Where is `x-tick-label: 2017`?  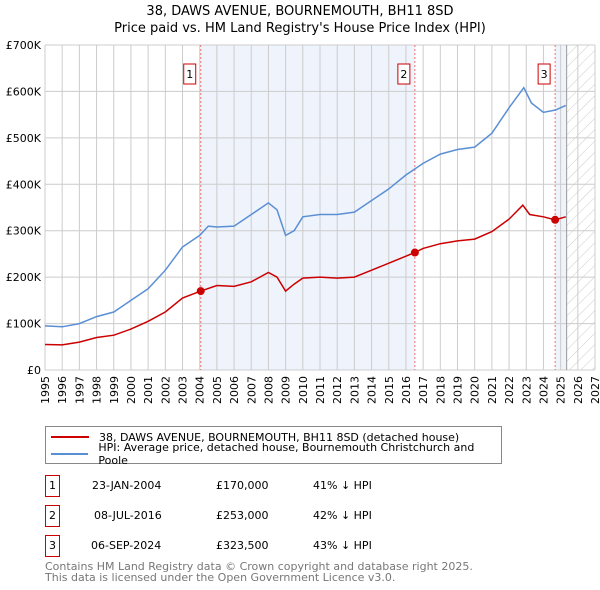
x-tick-label: 2017 is located at coordinates (423, 390).